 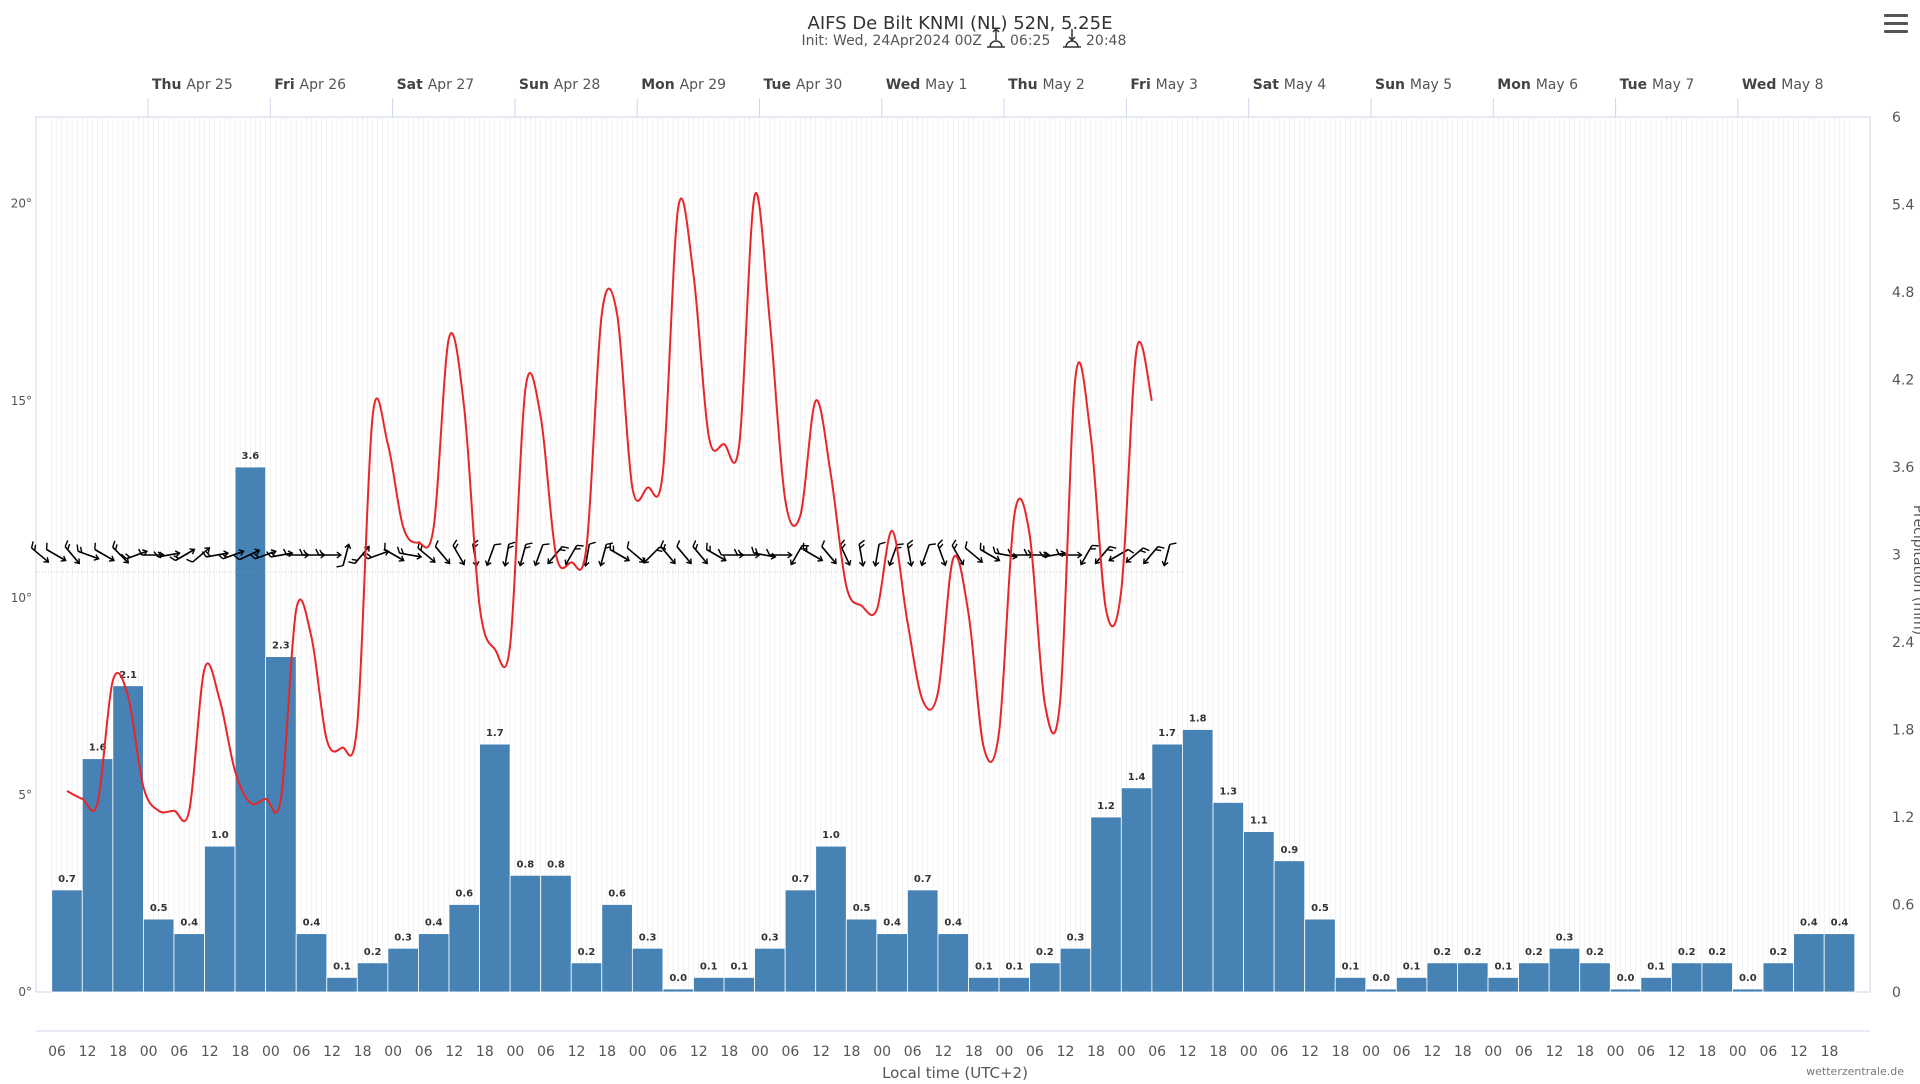 What do you see at coordinates (1072, 38) in the screenshot?
I see `sunset-icon` at bounding box center [1072, 38].